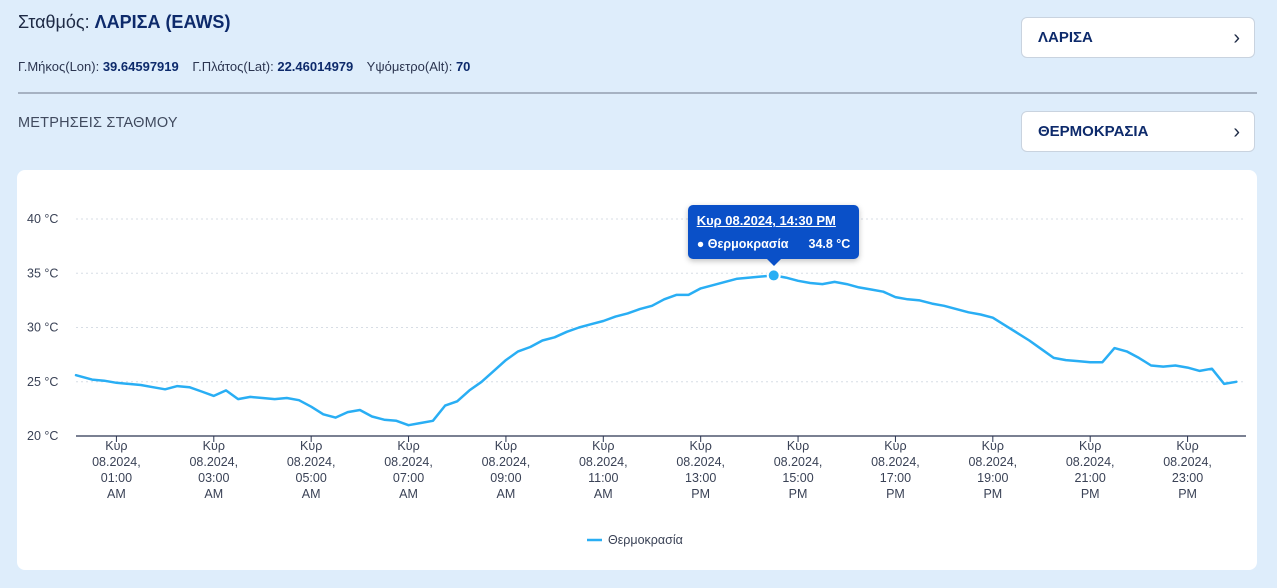 This screenshot has width=1277, height=588. I want to click on x-tick-label: Κυρ 08.2024, 05:00 AM, so click(311, 470).